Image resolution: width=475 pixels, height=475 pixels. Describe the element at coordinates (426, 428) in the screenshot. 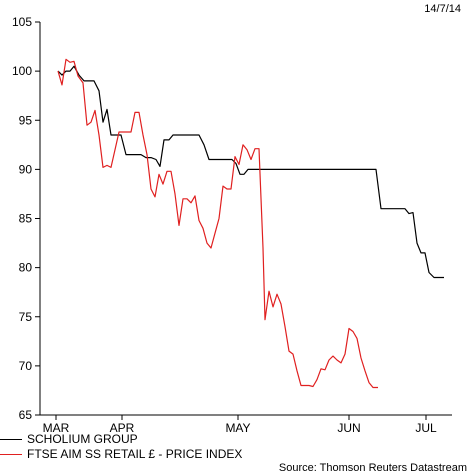

I see `x-tick-label: JUL` at that location.